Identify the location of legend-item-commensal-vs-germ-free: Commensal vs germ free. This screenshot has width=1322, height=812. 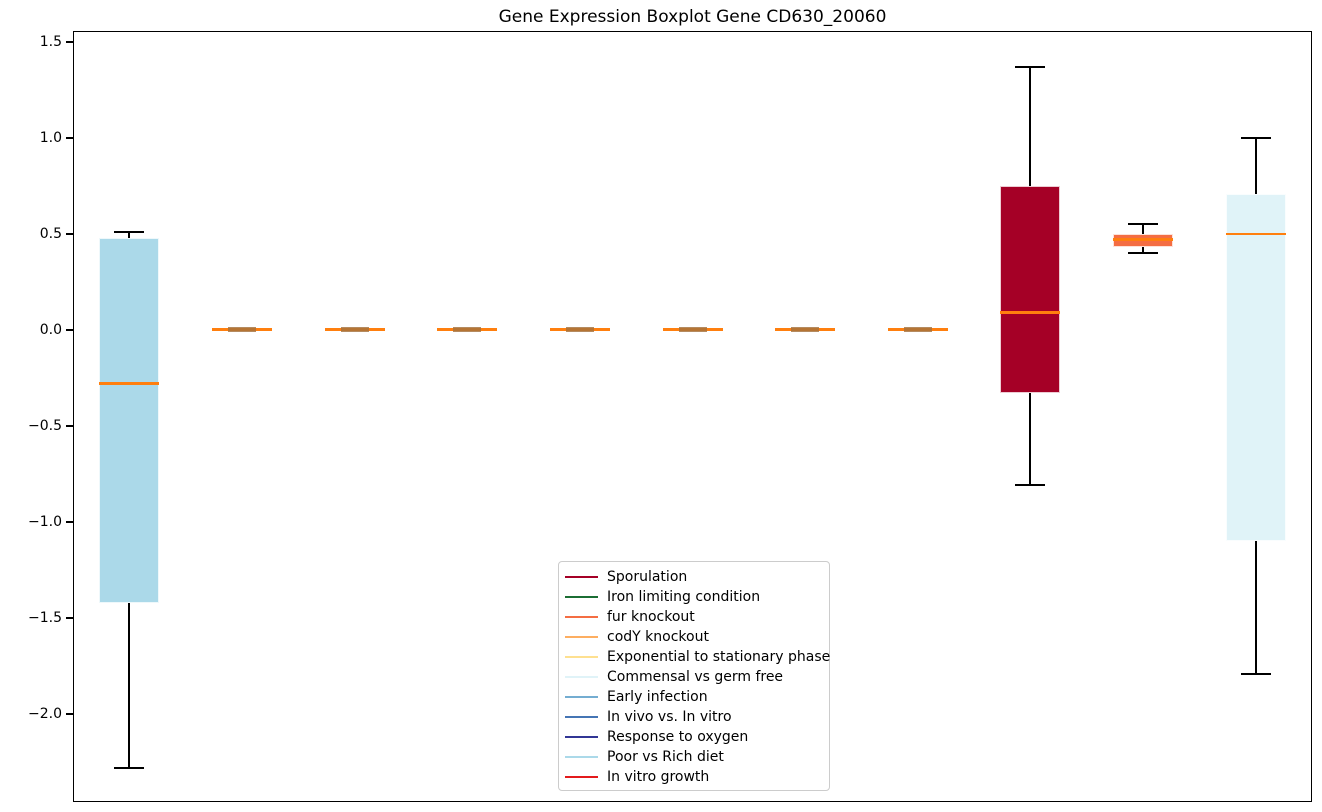
(697, 677).